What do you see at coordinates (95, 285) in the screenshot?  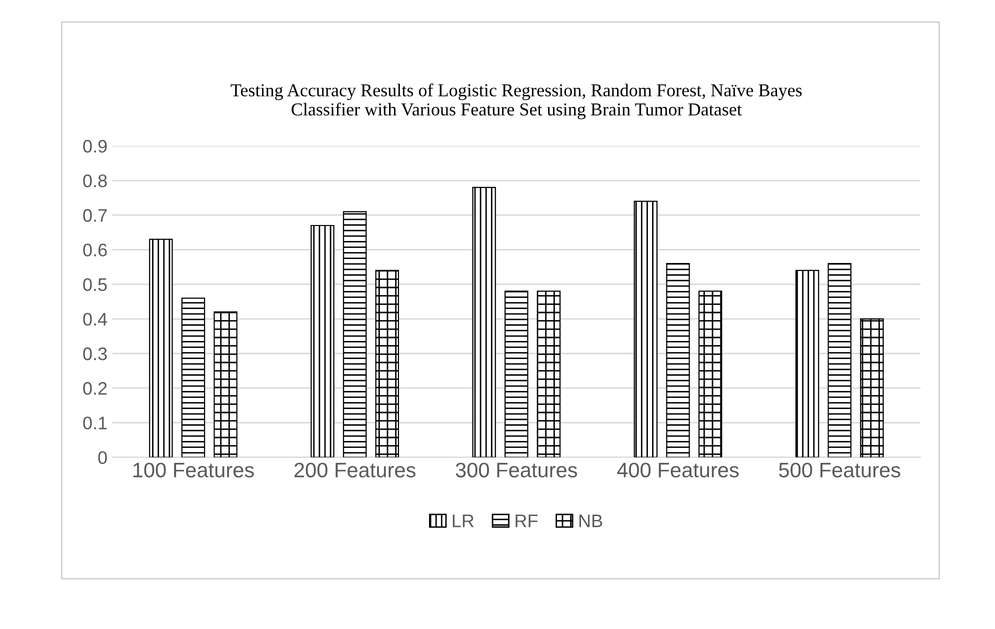 I see `y-tick-label: 0.5` at bounding box center [95, 285].